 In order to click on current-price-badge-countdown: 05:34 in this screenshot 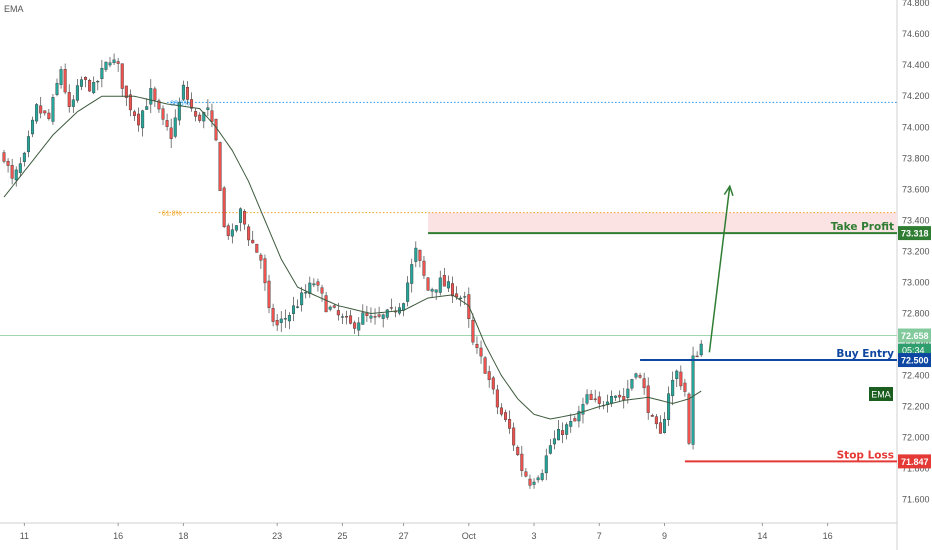, I will do `click(913, 351)`.